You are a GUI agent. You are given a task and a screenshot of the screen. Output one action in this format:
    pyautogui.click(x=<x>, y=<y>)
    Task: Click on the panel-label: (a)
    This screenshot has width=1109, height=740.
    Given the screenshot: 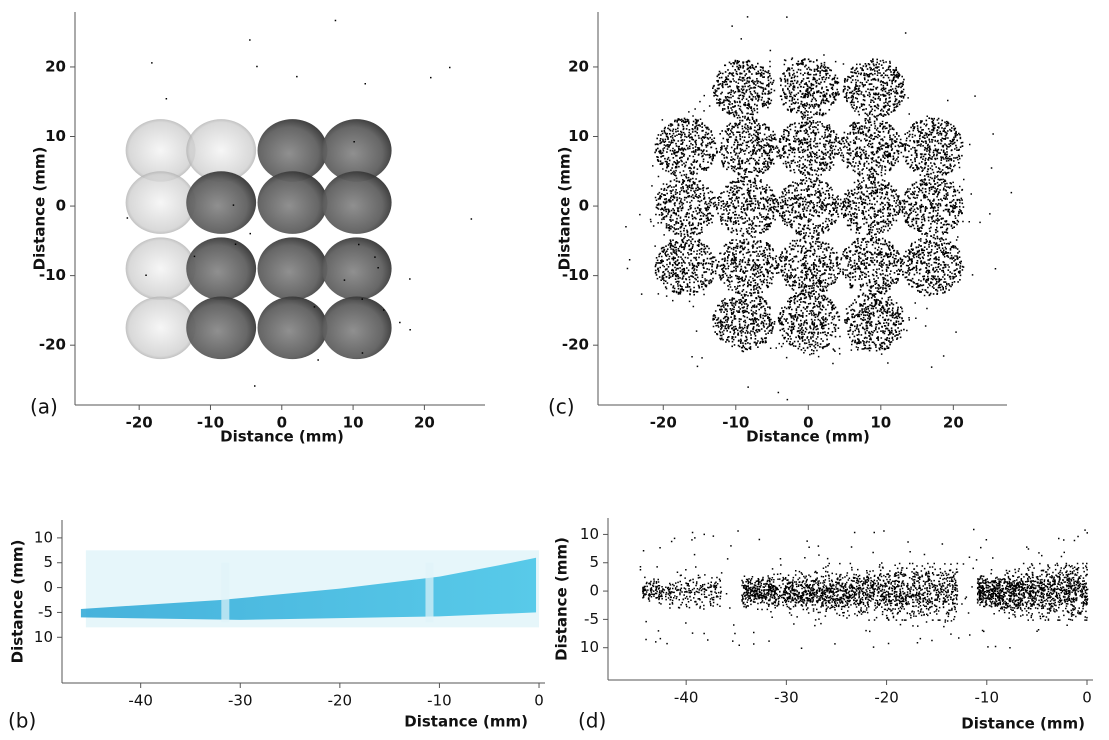 What is the action you would take?
    pyautogui.click(x=44, y=407)
    